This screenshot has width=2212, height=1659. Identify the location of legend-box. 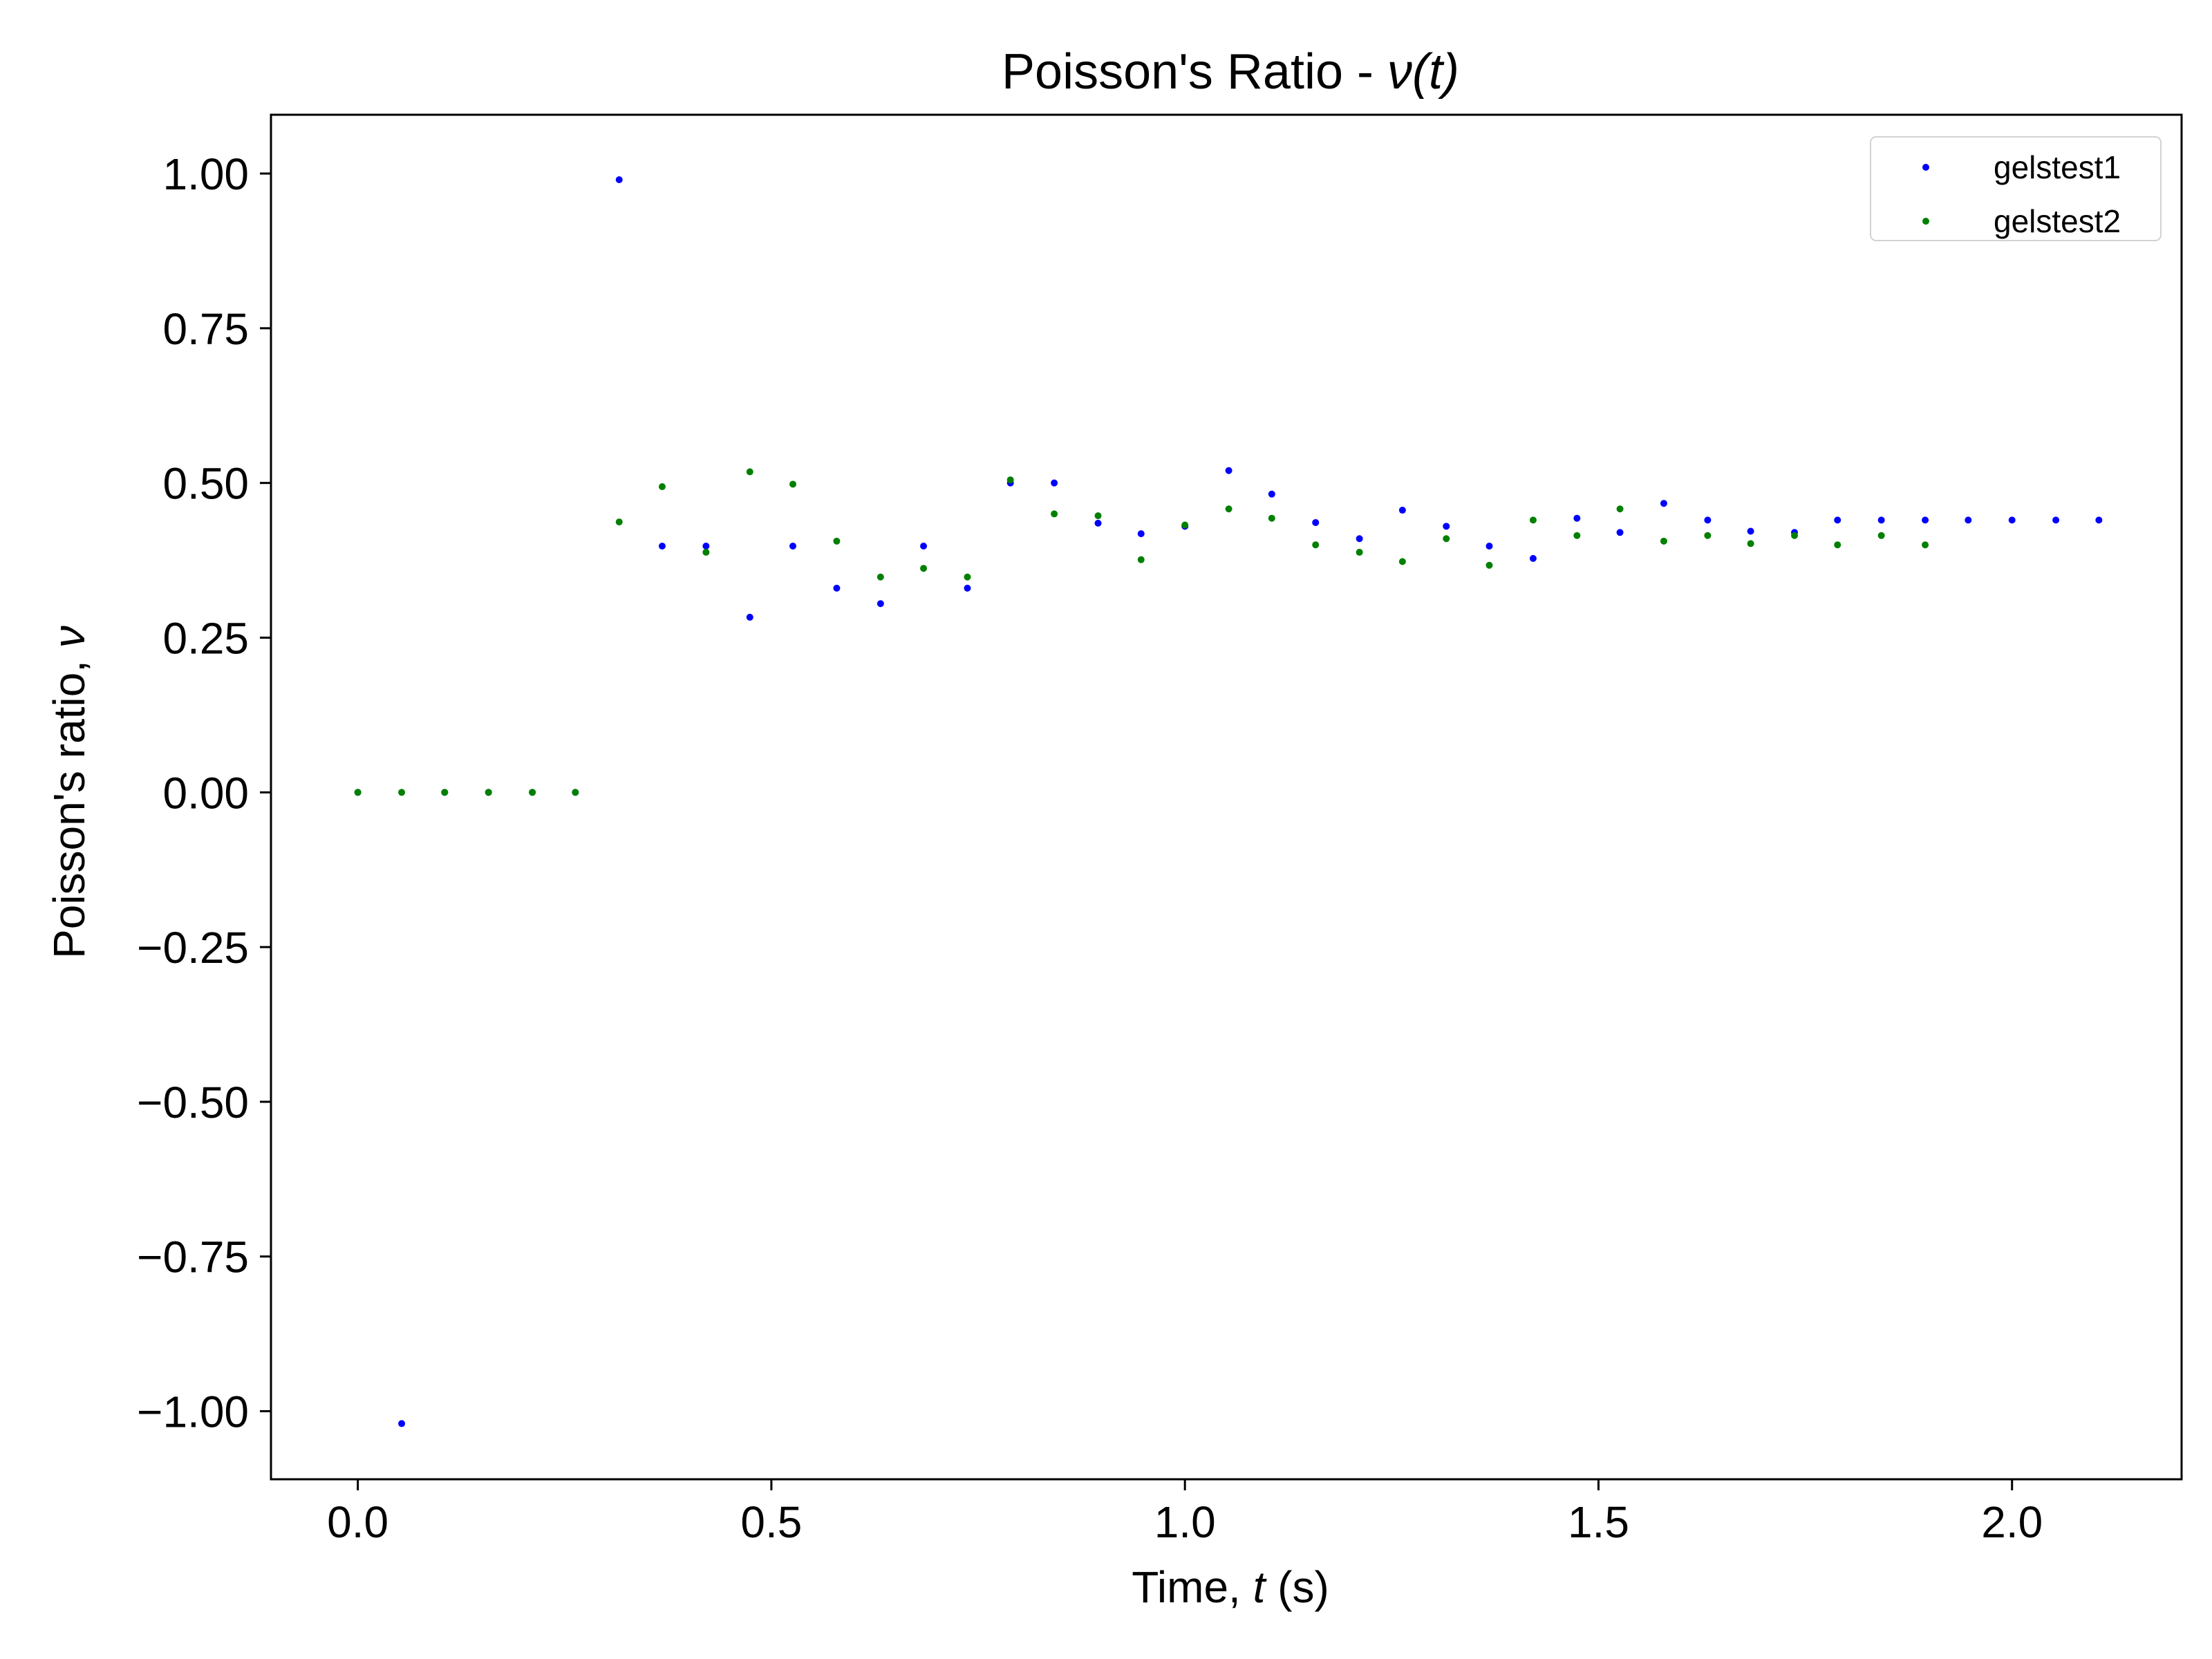
(2016, 188).